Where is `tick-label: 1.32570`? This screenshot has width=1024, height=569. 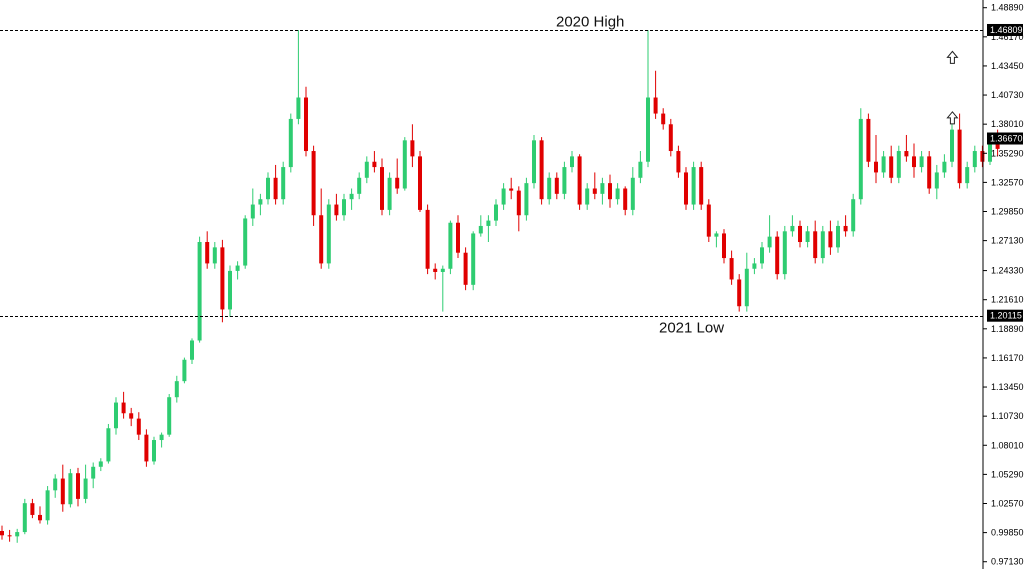 tick-label: 1.32570 is located at coordinates (1007, 182).